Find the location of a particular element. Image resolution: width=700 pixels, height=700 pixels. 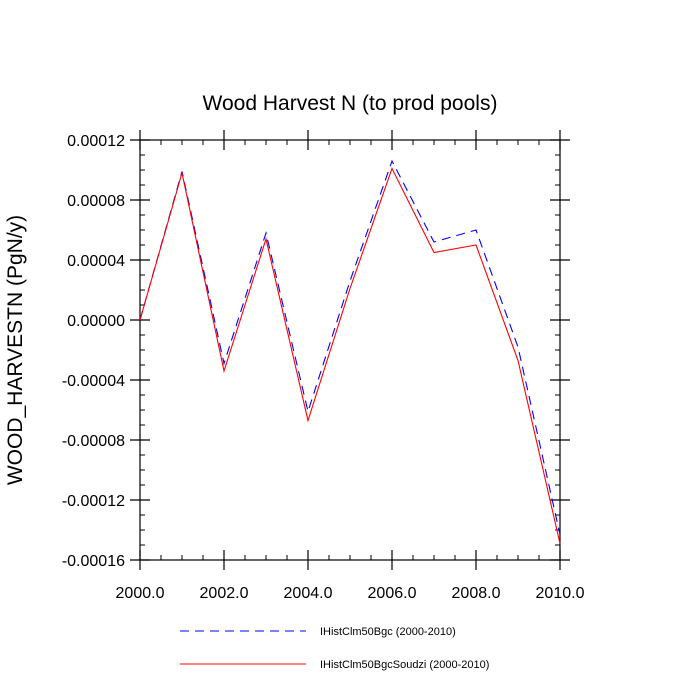

x-tick-label: 2008.0 is located at coordinates (476, 593).